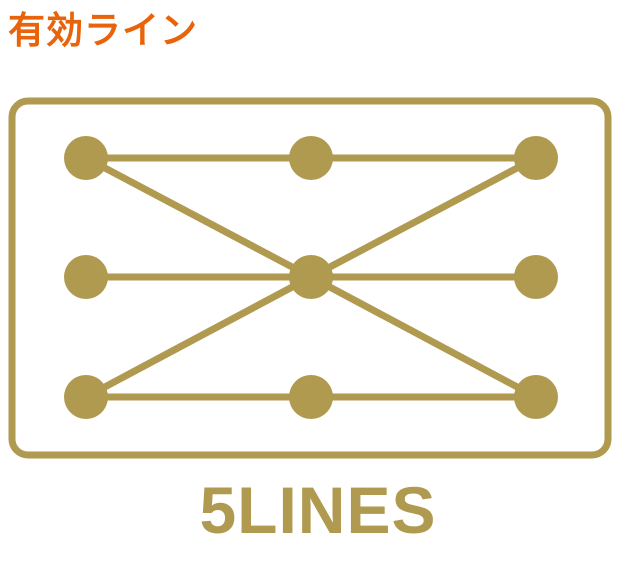 Image resolution: width=636 pixels, height=567 pixels. What do you see at coordinates (318, 510) in the screenshot?
I see `lines-count-label: 5LINES` at bounding box center [318, 510].